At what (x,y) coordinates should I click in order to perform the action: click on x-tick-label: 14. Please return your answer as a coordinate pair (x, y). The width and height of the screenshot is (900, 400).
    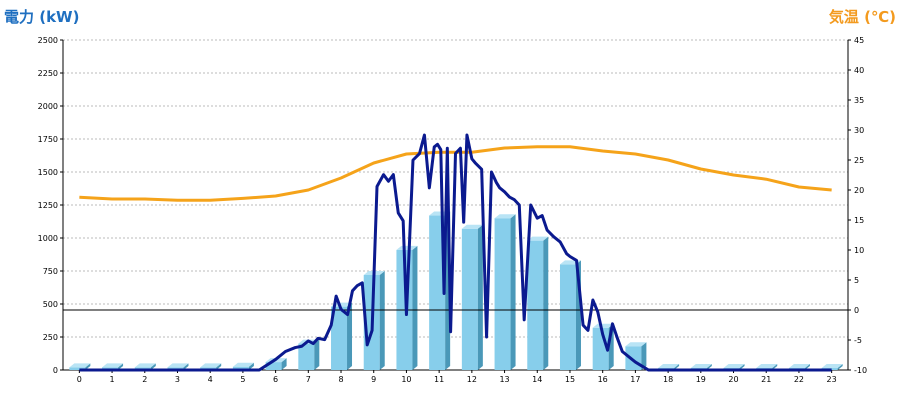
    Looking at the image, I should click on (537, 379).